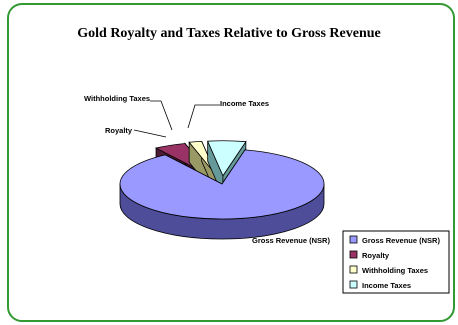  I want to click on legend-label: Gross Revenue (NSR), so click(401, 240).